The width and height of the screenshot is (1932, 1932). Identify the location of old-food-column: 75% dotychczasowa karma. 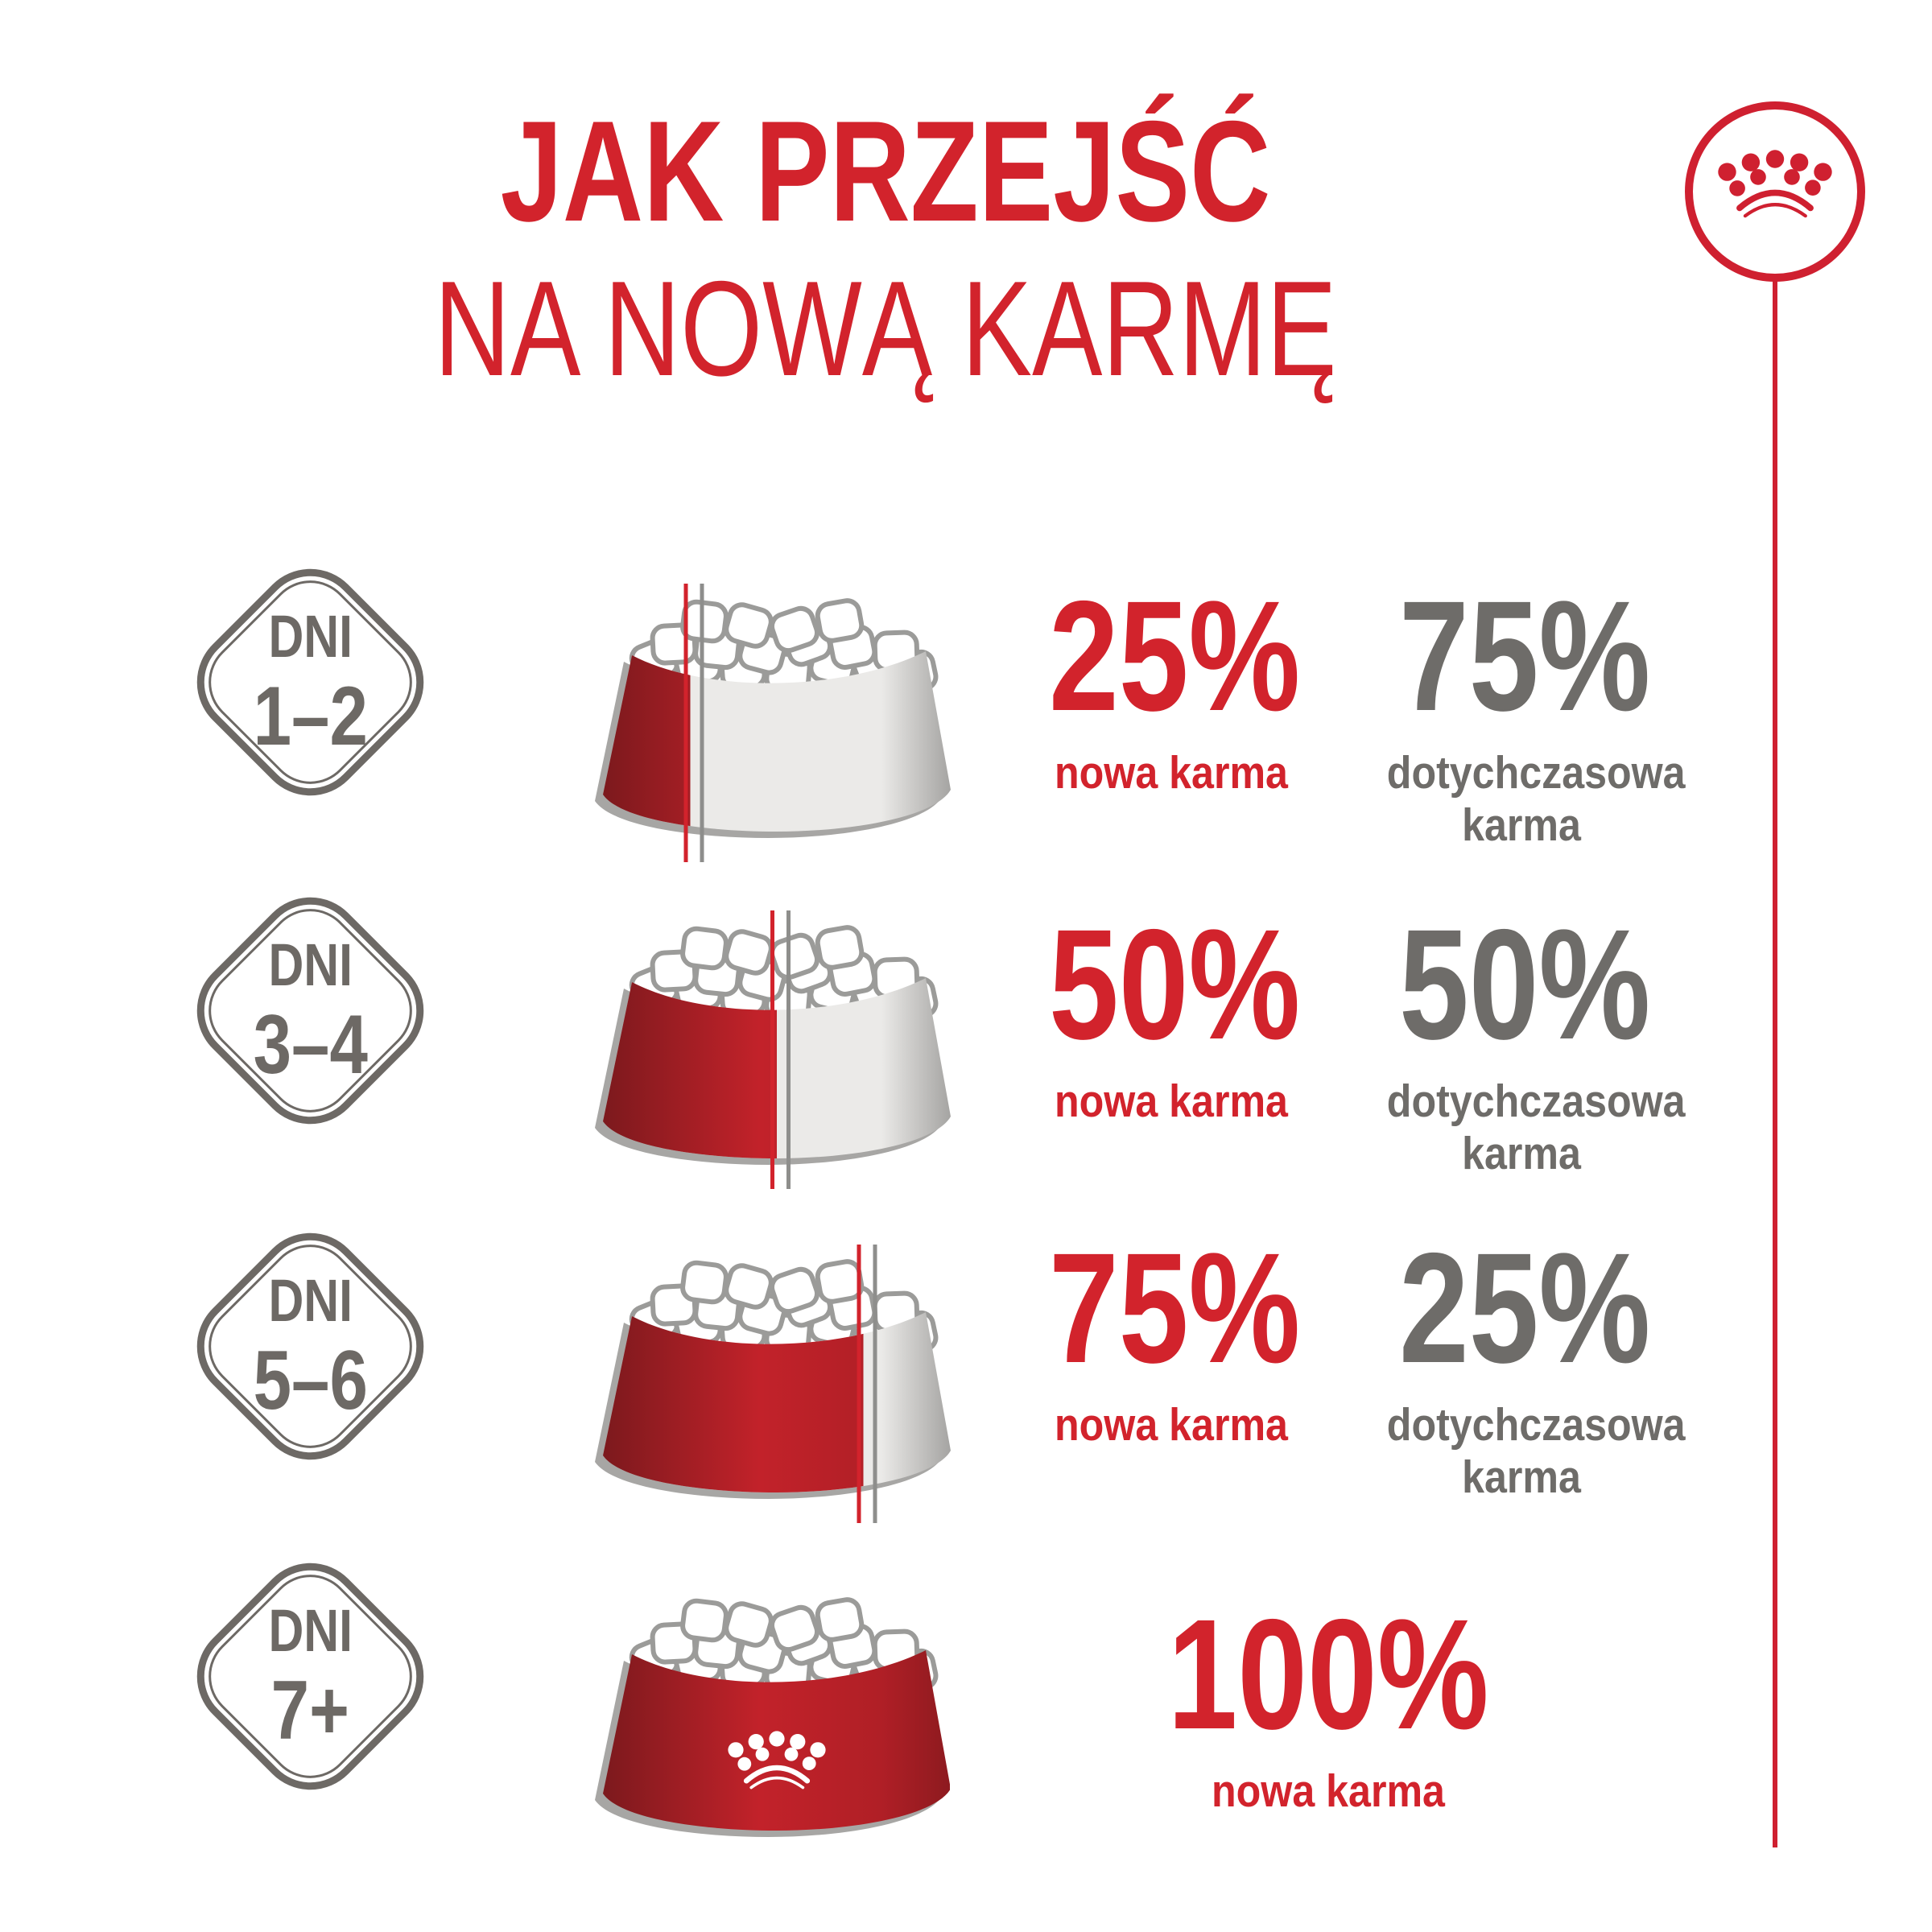
(1527, 710).